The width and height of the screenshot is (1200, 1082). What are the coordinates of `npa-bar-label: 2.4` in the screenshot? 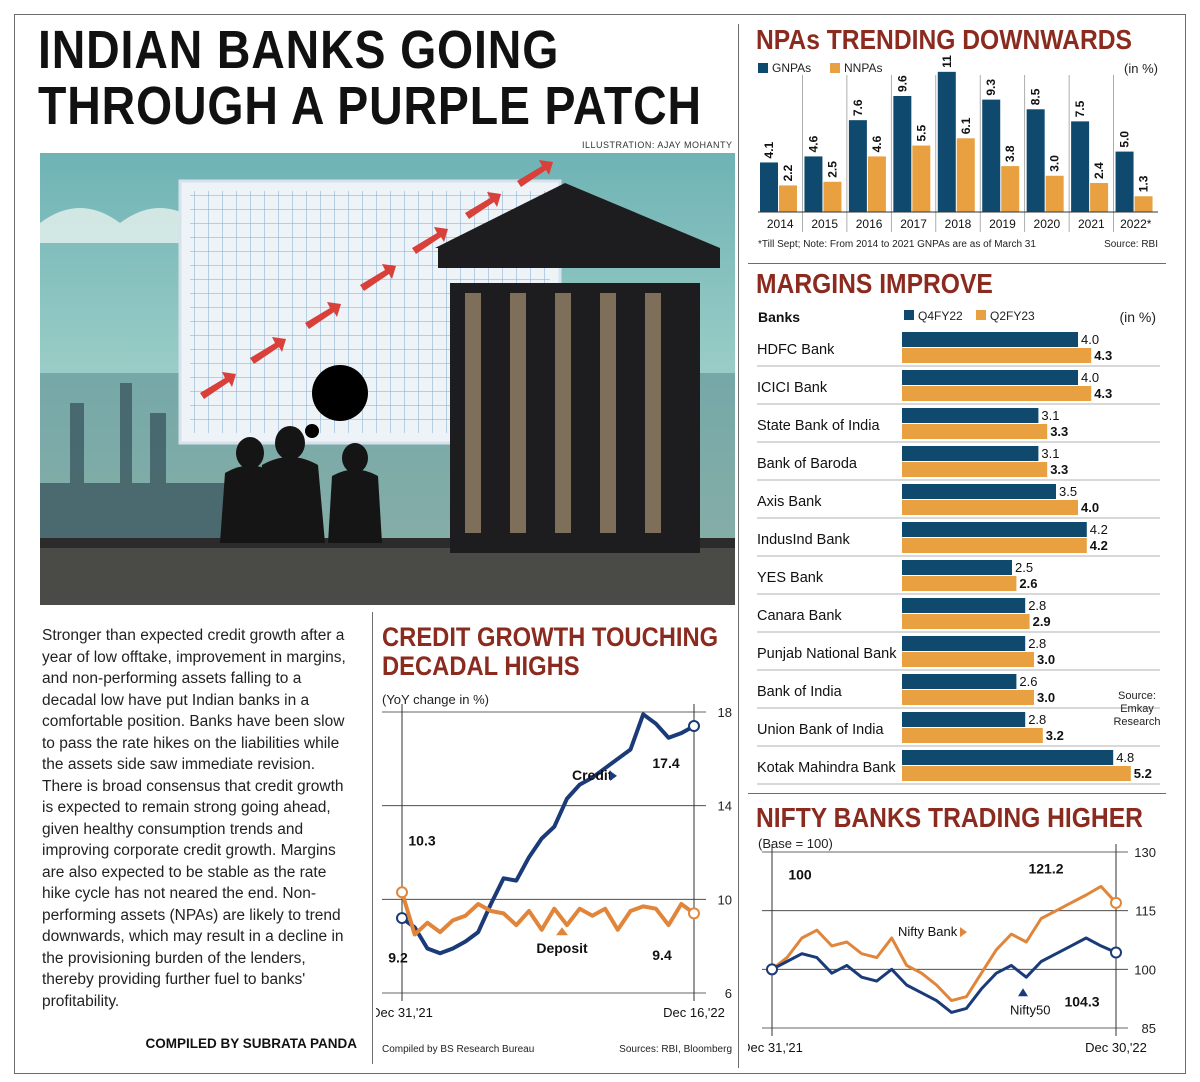 It's located at (1099, 170).